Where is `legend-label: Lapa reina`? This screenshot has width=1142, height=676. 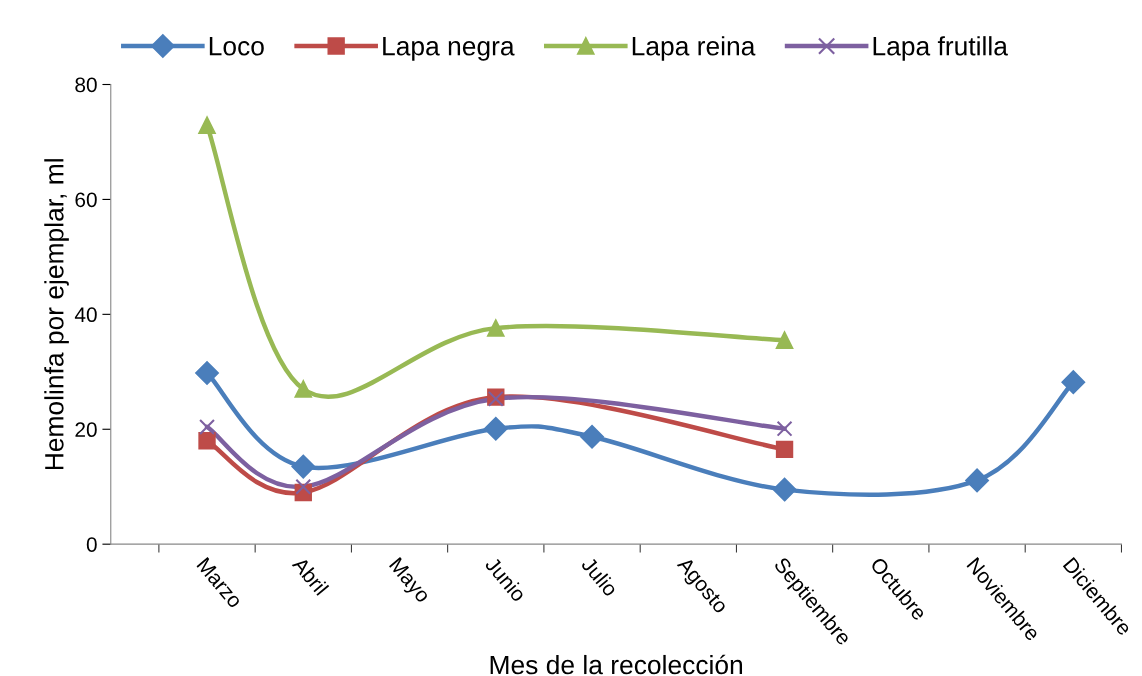 legend-label: Lapa reina is located at coordinates (694, 48).